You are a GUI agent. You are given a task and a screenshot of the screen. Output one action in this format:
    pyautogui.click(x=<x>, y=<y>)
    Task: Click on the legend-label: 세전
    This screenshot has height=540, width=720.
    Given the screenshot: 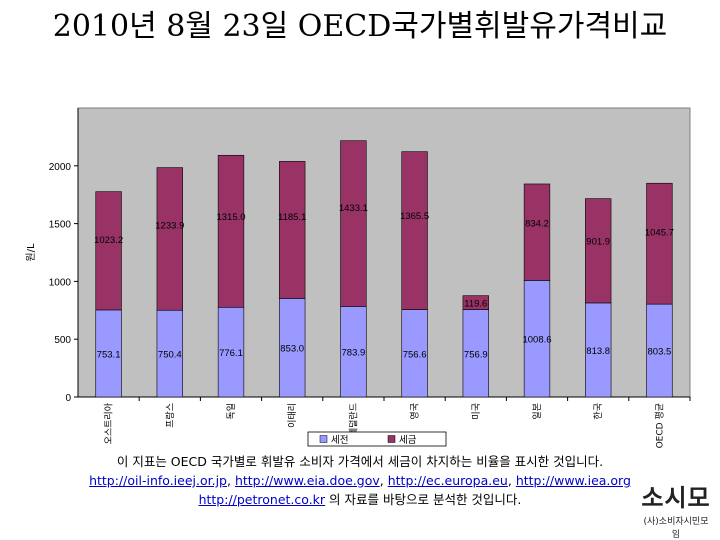 What is the action you would take?
    pyautogui.click(x=339, y=440)
    